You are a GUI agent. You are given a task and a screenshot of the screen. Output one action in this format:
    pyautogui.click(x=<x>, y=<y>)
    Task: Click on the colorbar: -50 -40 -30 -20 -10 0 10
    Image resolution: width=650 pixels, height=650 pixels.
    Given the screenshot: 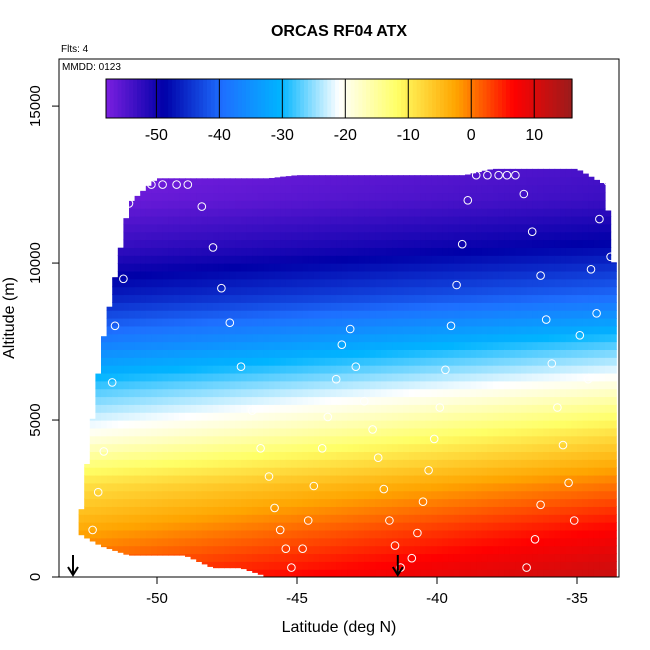 What is the action you would take?
    pyautogui.click(x=339, y=111)
    